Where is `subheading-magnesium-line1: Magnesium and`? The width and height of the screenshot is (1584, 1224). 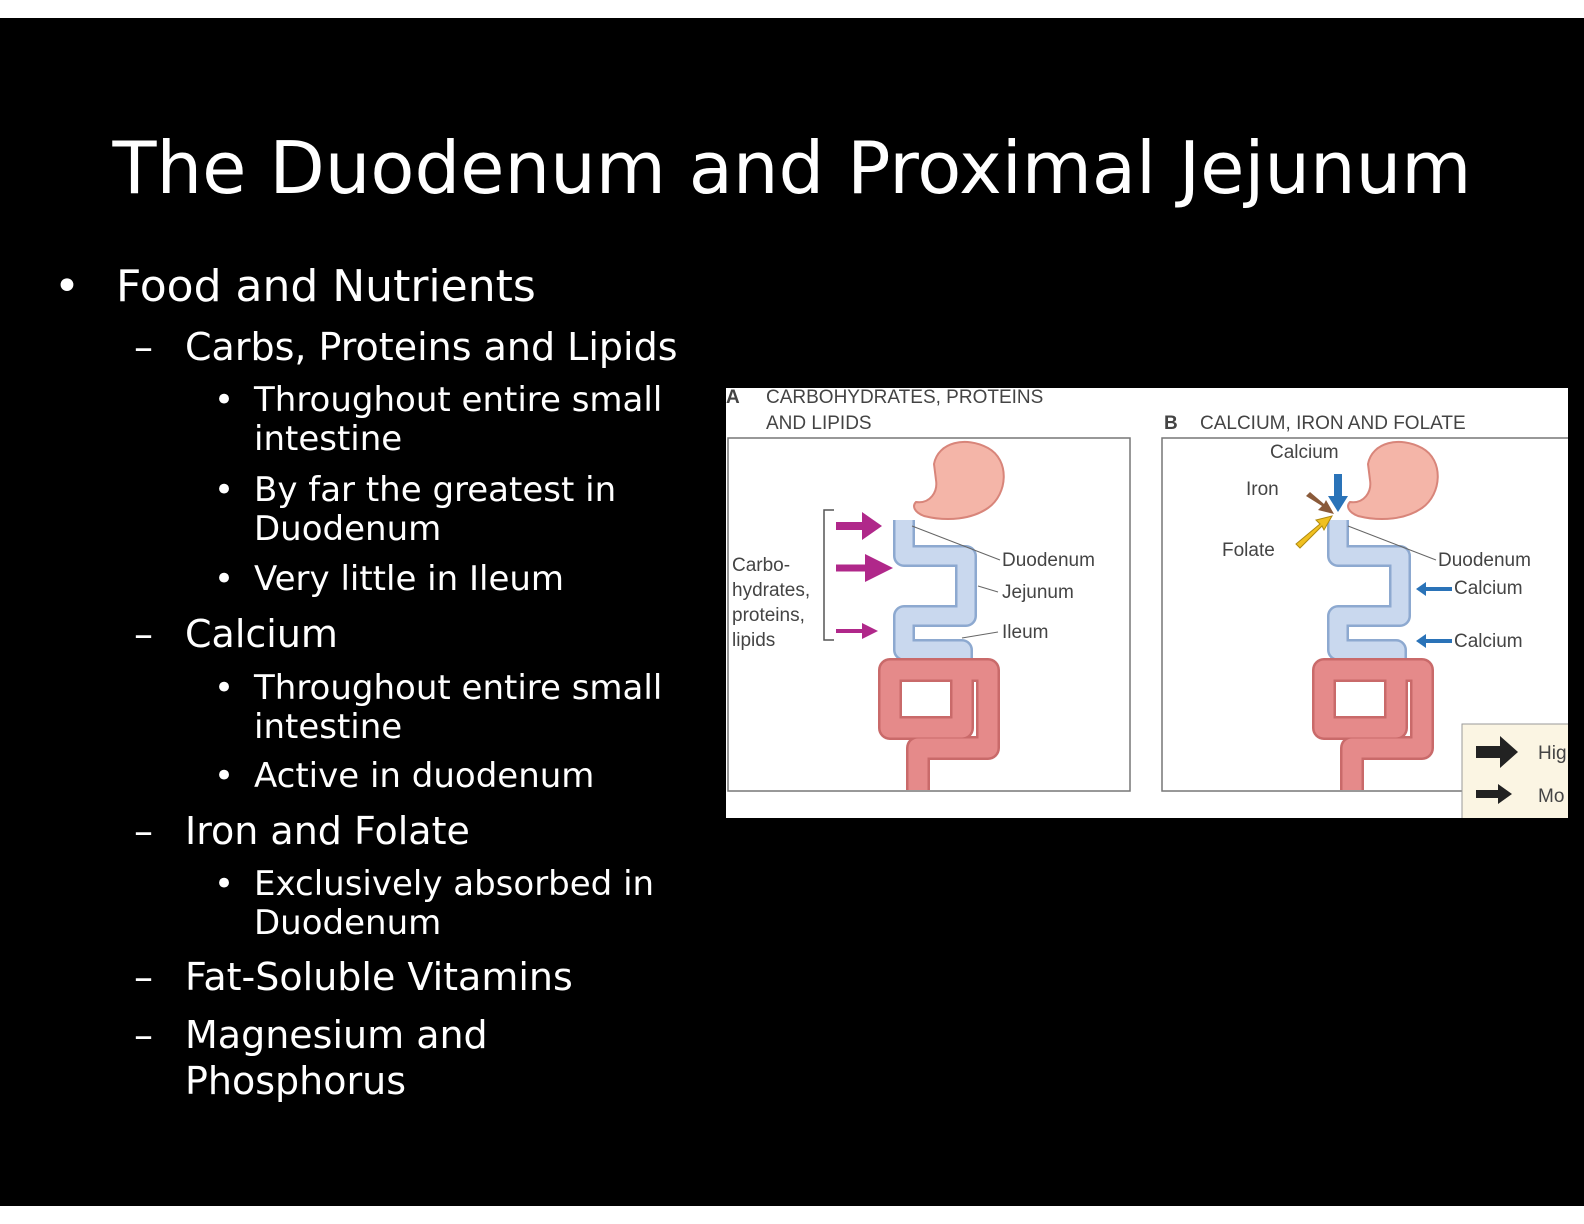
subheading-magnesium-line1: Magnesium and is located at coordinates (336, 1035).